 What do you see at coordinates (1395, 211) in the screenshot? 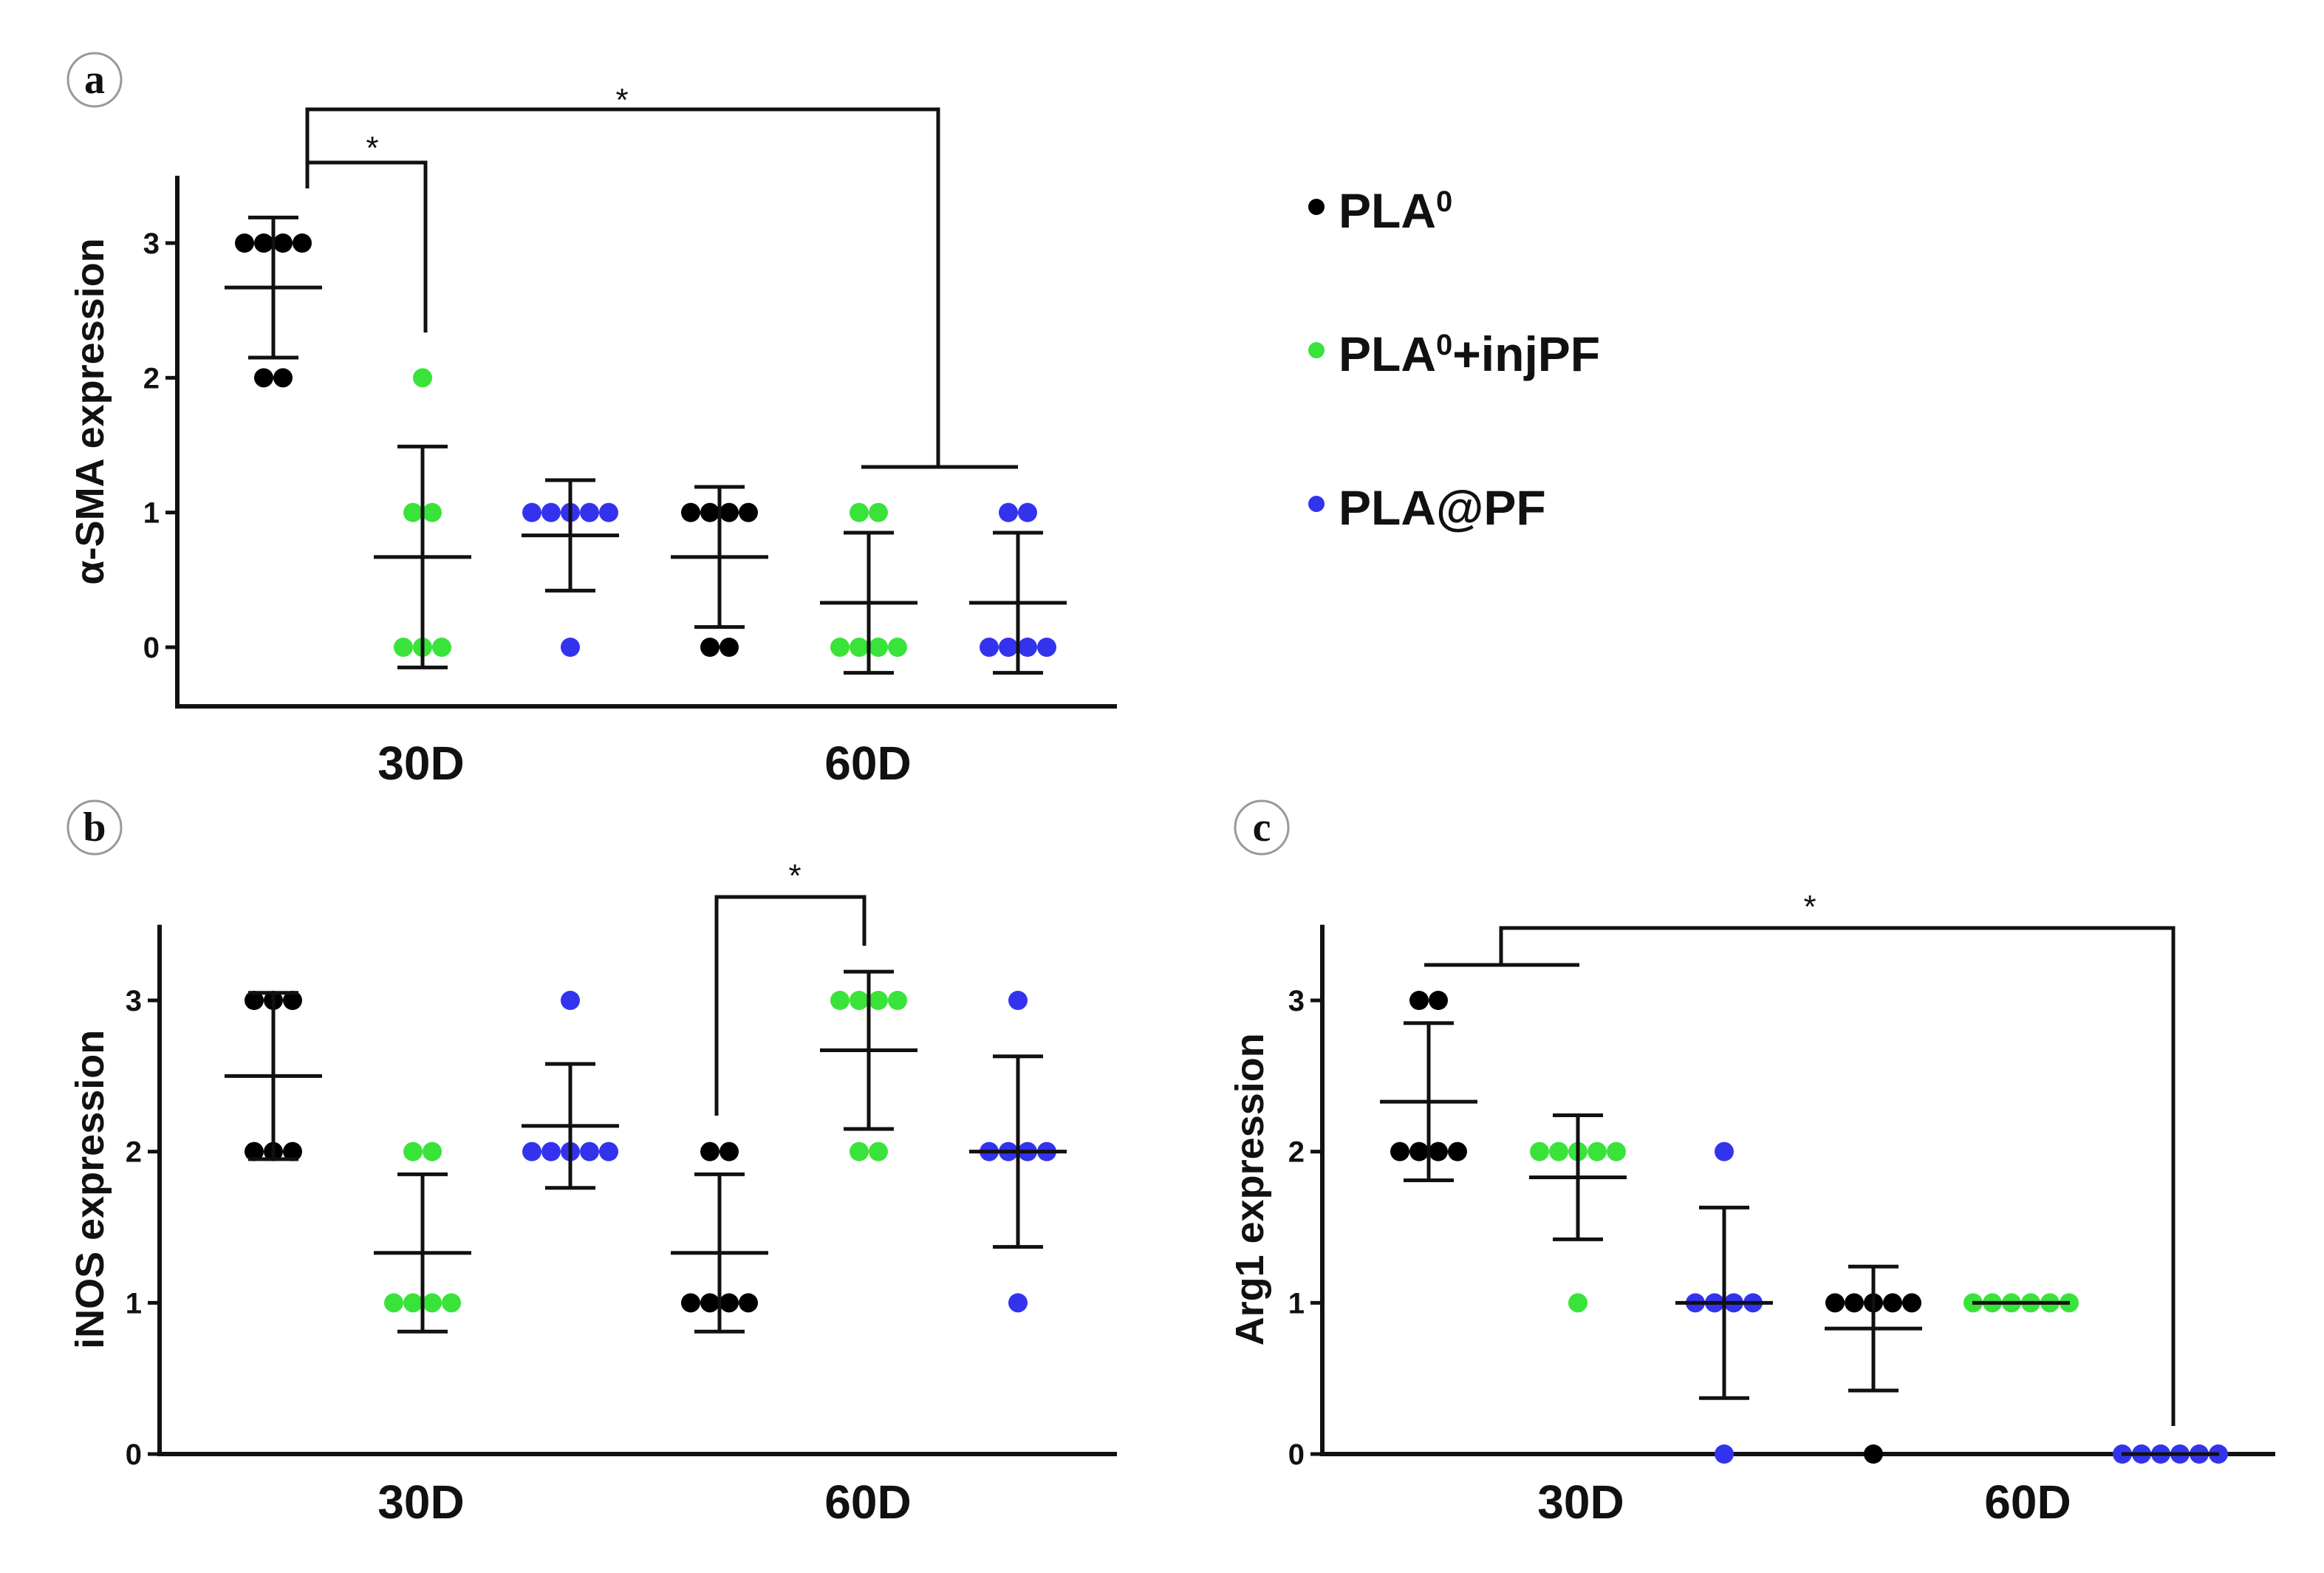
I see `legend-label: PLA0` at bounding box center [1395, 211].